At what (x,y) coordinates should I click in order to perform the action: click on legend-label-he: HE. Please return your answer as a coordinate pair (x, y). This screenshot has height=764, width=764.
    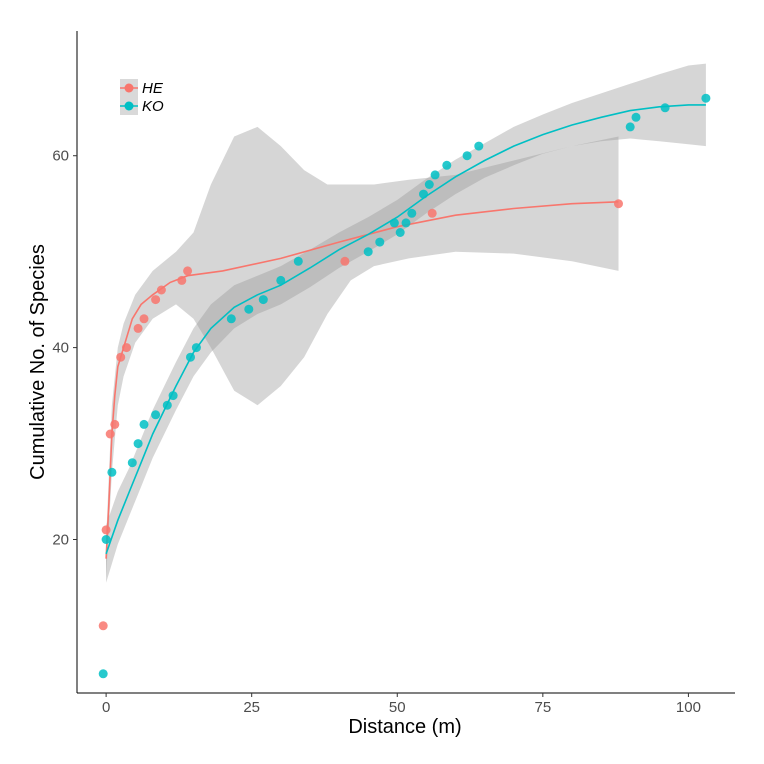
    Looking at the image, I should click on (153, 88).